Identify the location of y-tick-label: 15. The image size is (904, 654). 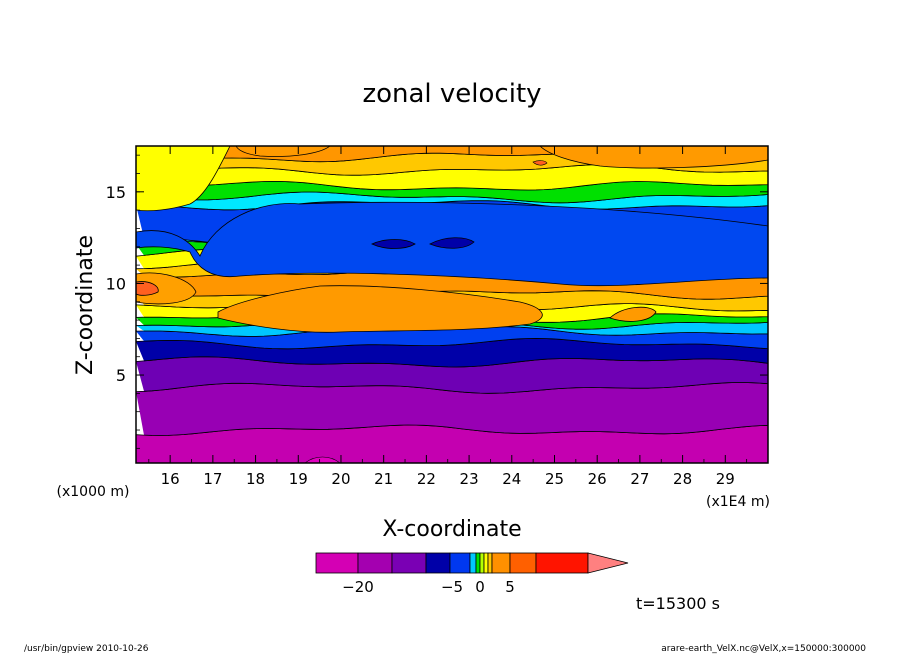
(116, 192).